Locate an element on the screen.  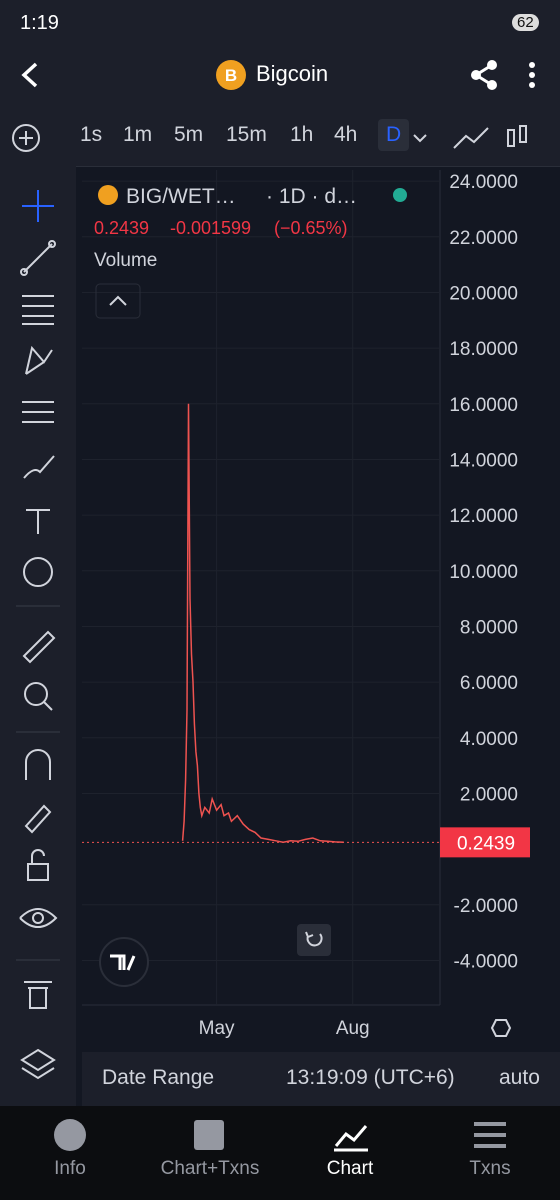
change: -0.001599 is located at coordinates (210, 228).